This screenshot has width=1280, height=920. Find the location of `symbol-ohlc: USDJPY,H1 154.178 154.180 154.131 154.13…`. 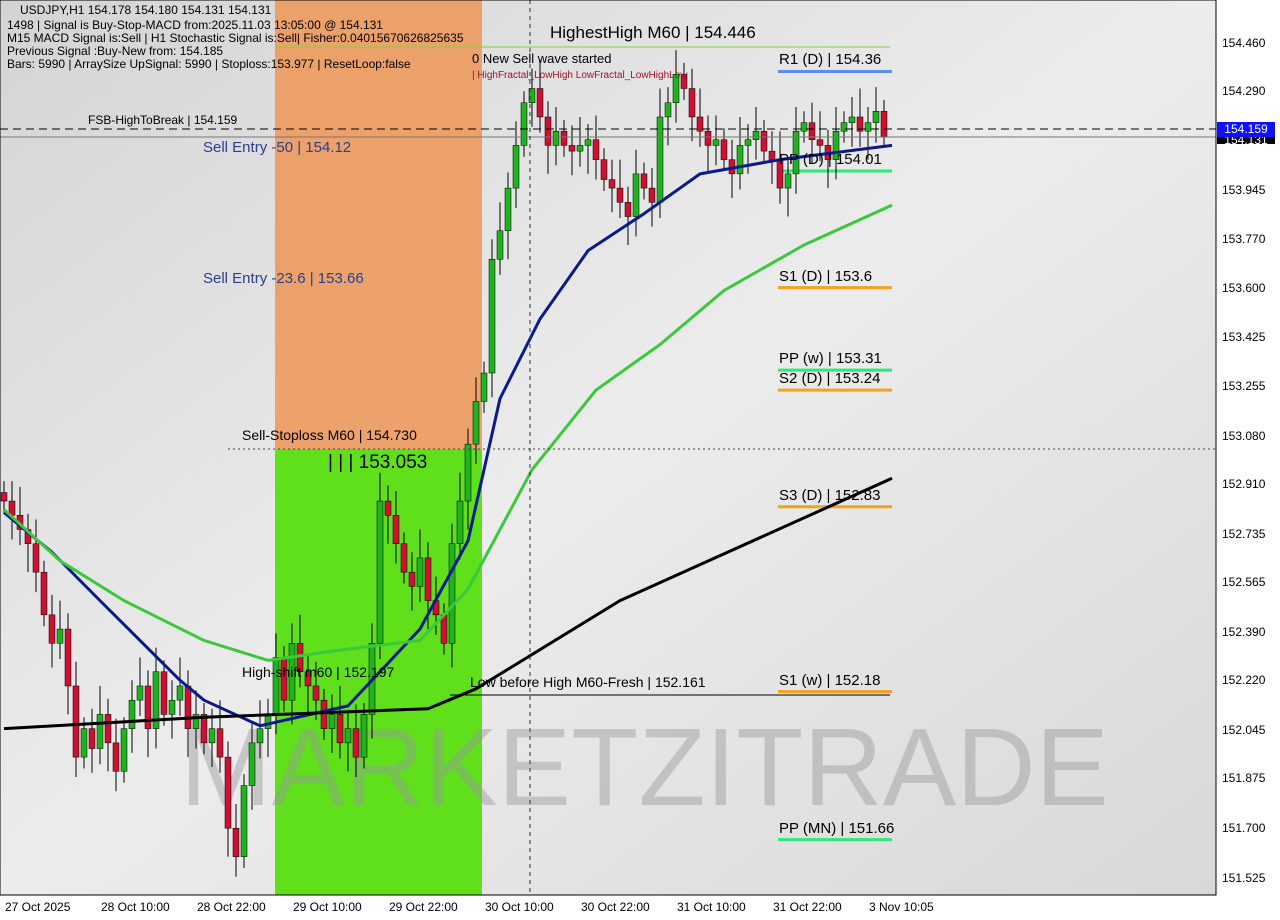

symbol-ohlc: USDJPY,H1 154.178 154.180 154.131 154.13… is located at coordinates (146, 10).